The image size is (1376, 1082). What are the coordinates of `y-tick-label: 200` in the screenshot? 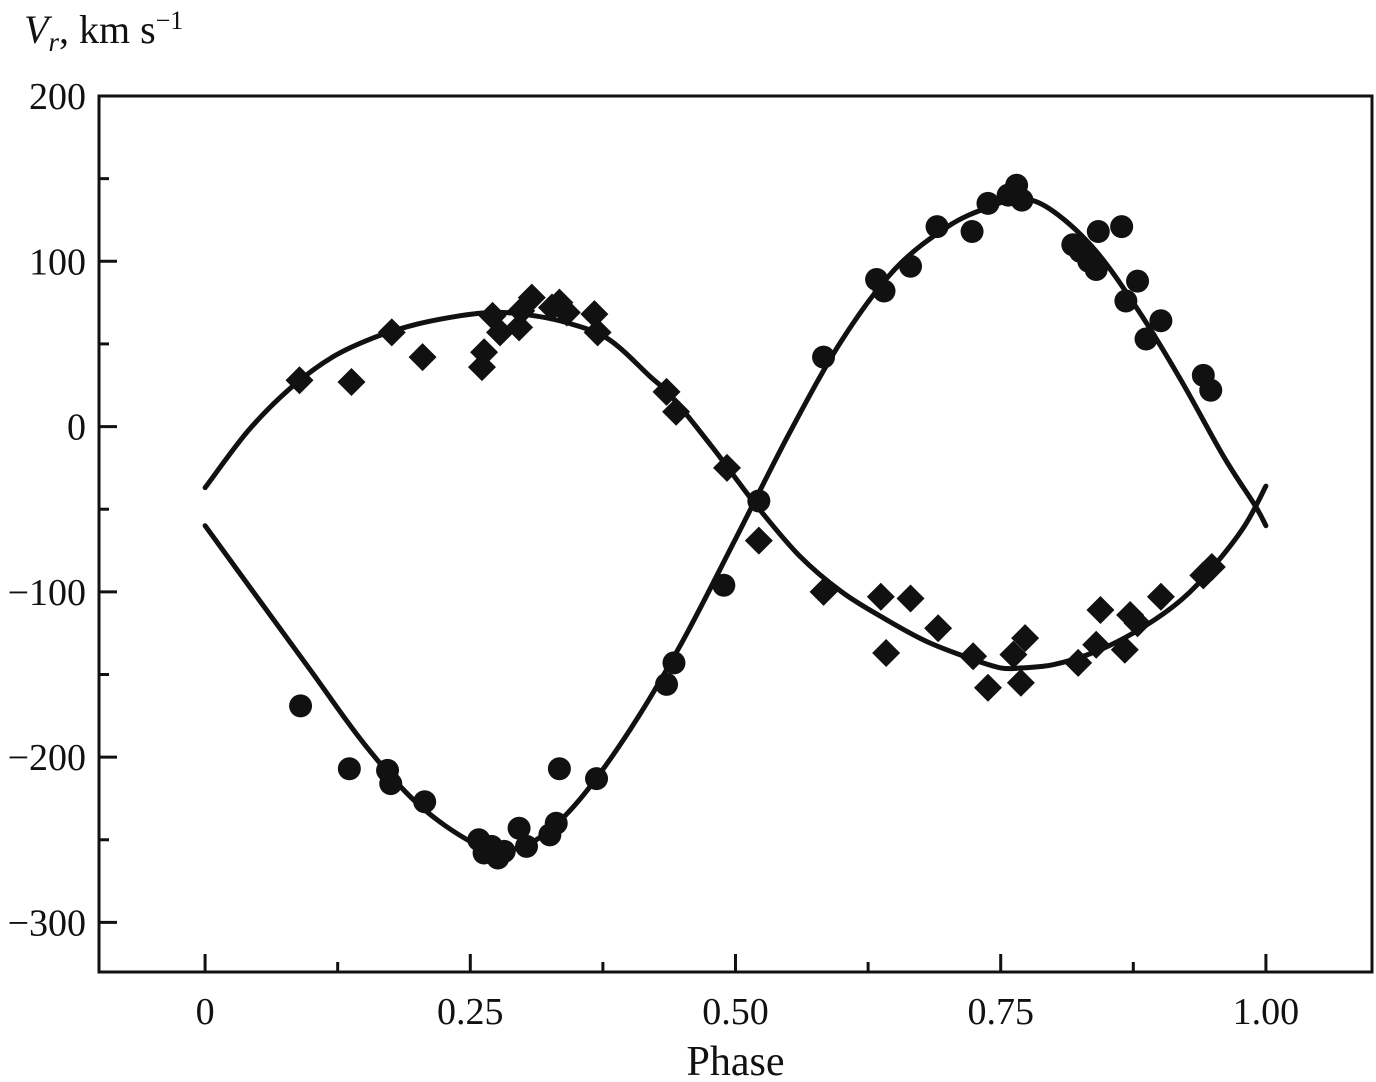 It's located at (57, 97).